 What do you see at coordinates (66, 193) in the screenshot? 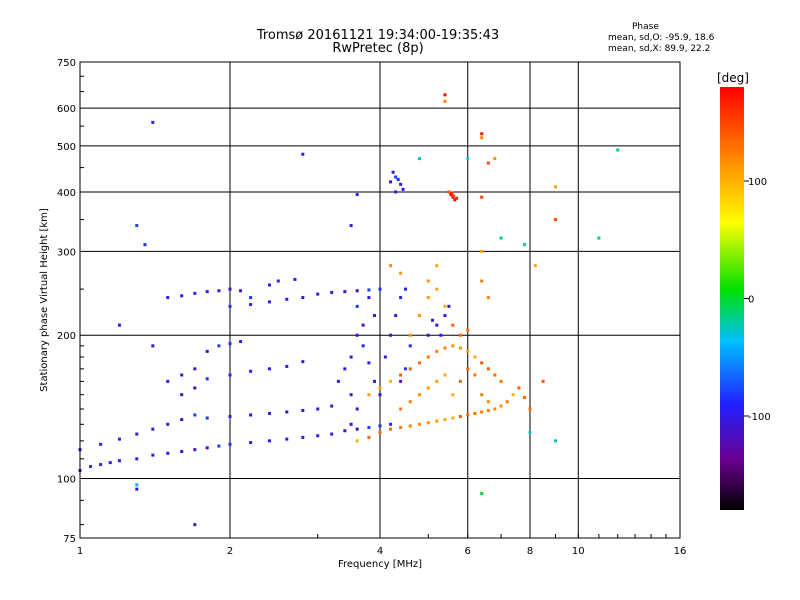
I see `y-tick-label: 400` at bounding box center [66, 193].